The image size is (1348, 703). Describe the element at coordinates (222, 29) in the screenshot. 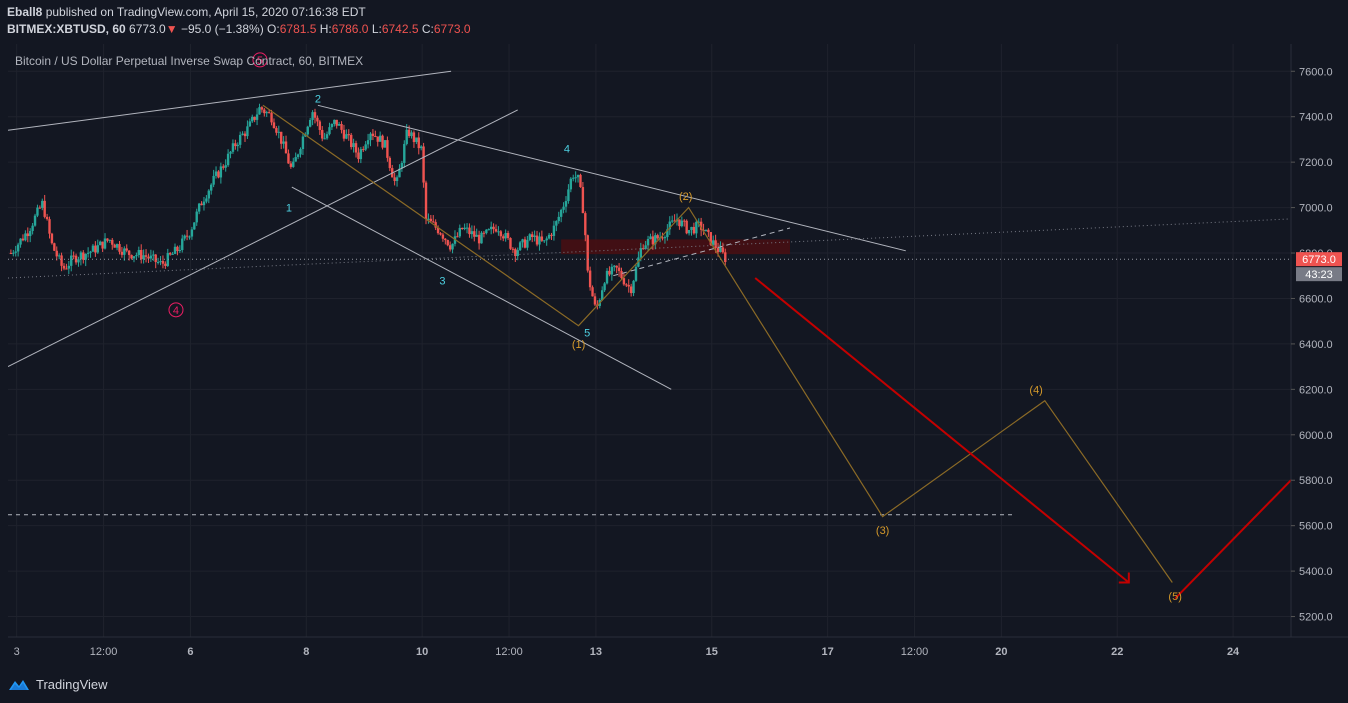

I see `price-change: −95.0 (−1.38%)` at that location.